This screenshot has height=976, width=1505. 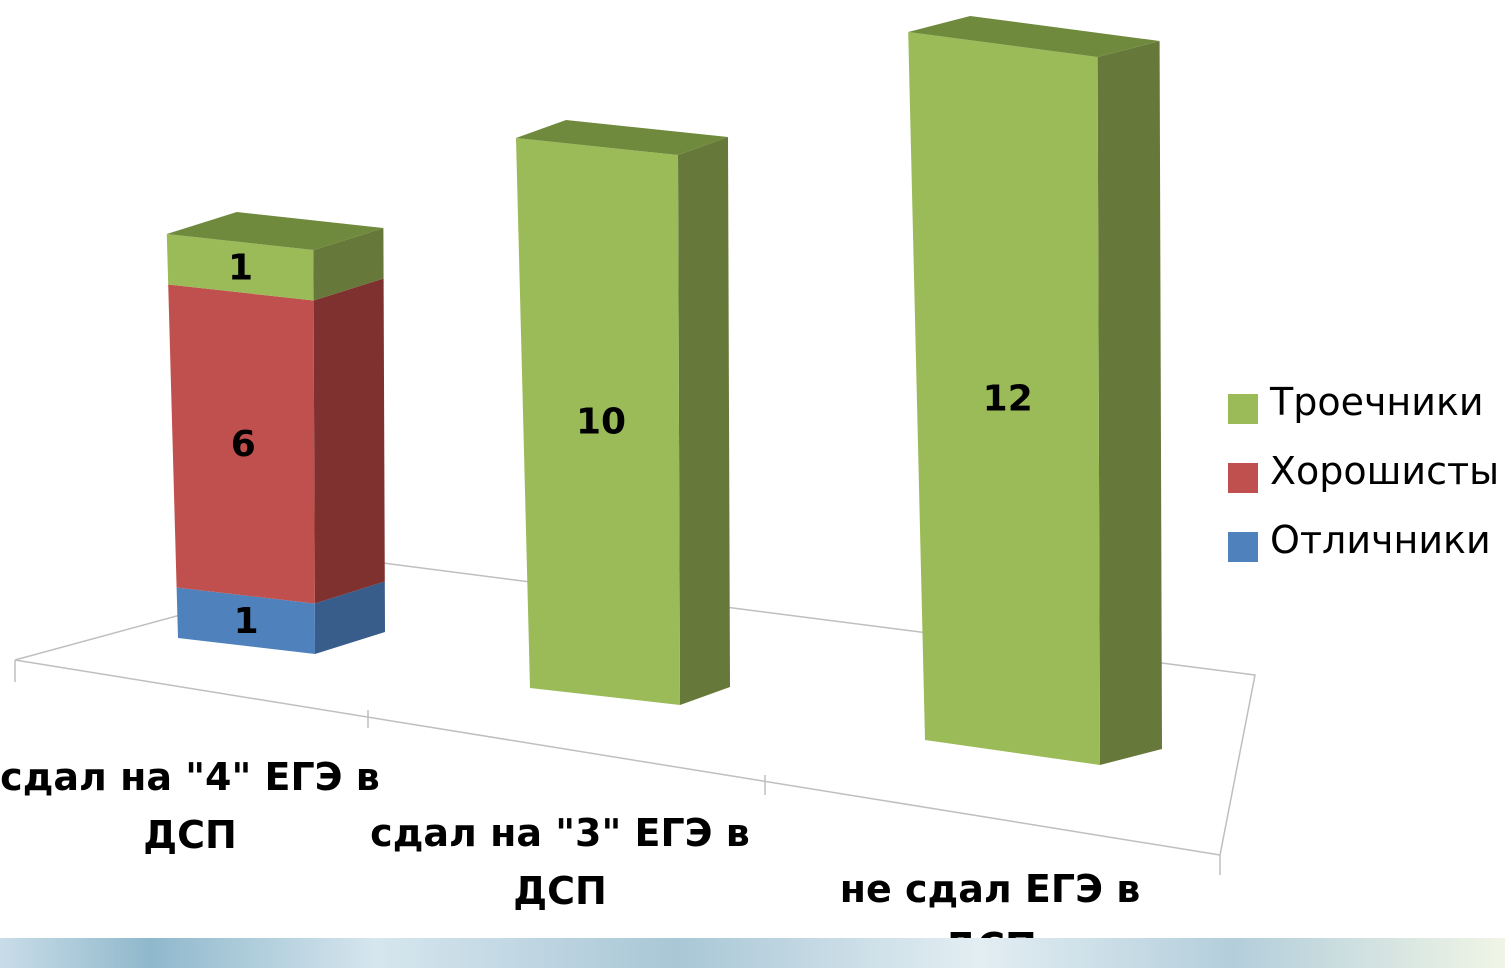 I want to click on bar-front-cat3-troechniki, so click(x=1004, y=398).